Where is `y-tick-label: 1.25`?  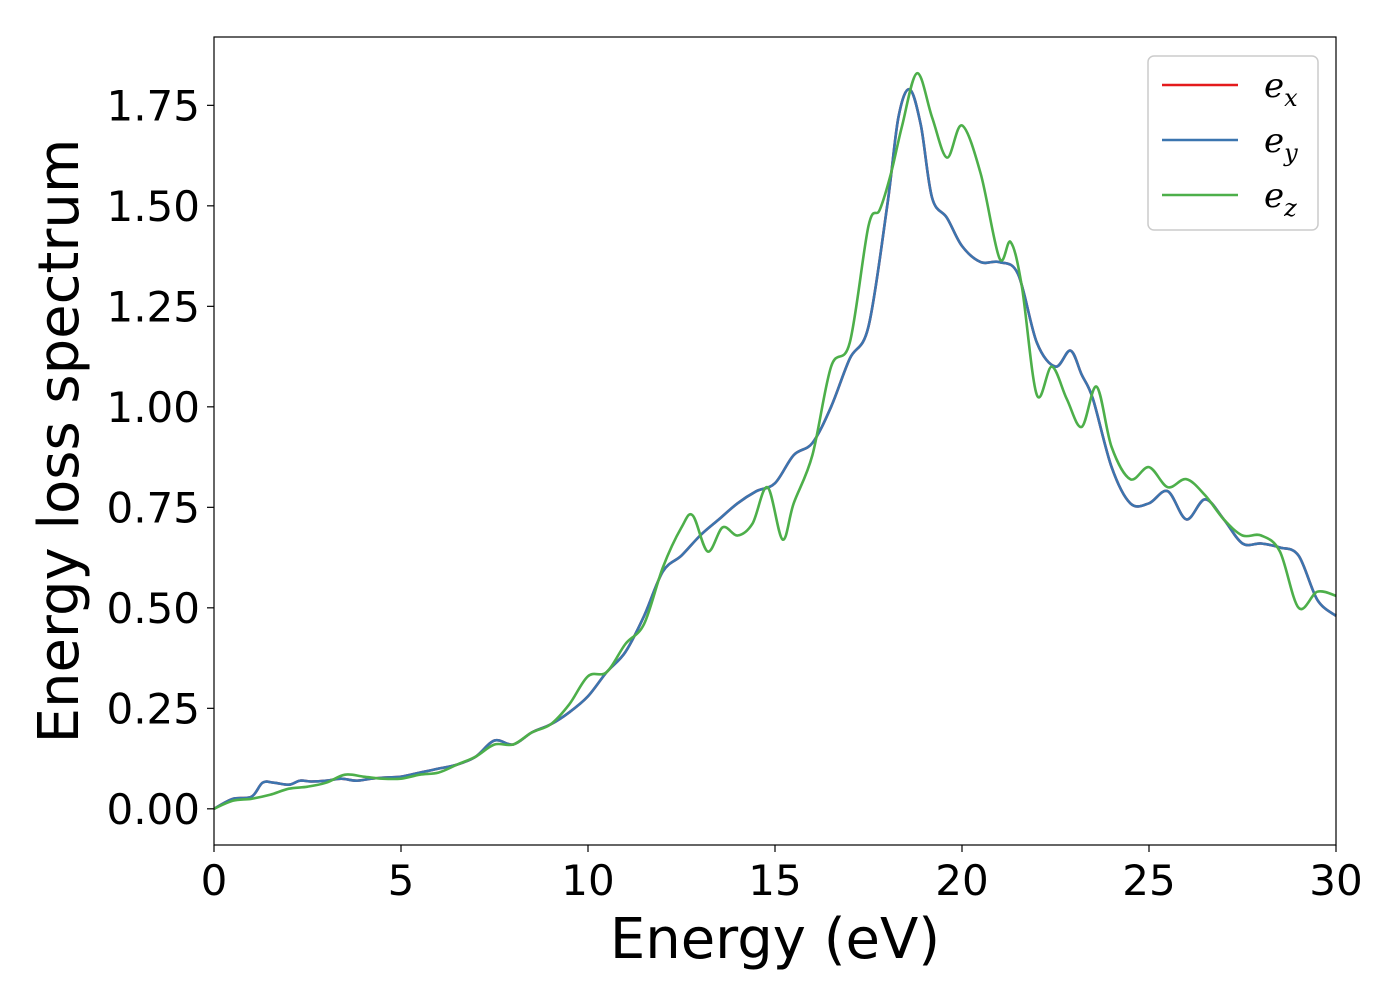
y-tick-label: 1.25 is located at coordinates (153, 306).